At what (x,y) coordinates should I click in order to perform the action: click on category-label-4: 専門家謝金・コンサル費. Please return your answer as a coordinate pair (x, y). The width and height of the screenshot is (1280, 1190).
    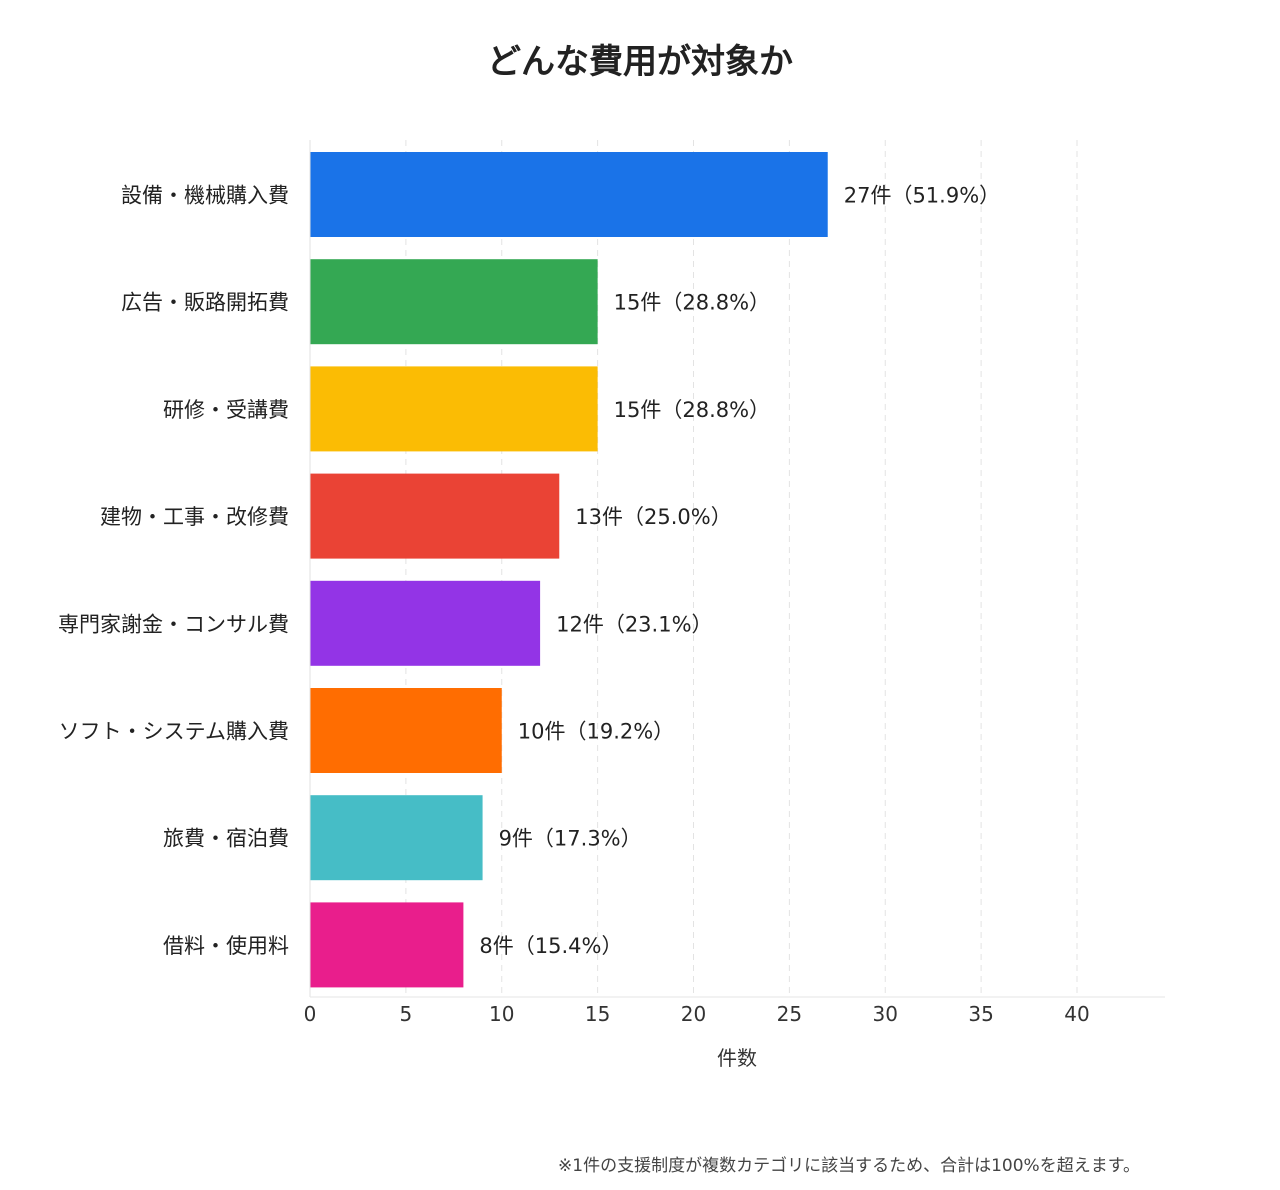
    Looking at the image, I should click on (173, 624).